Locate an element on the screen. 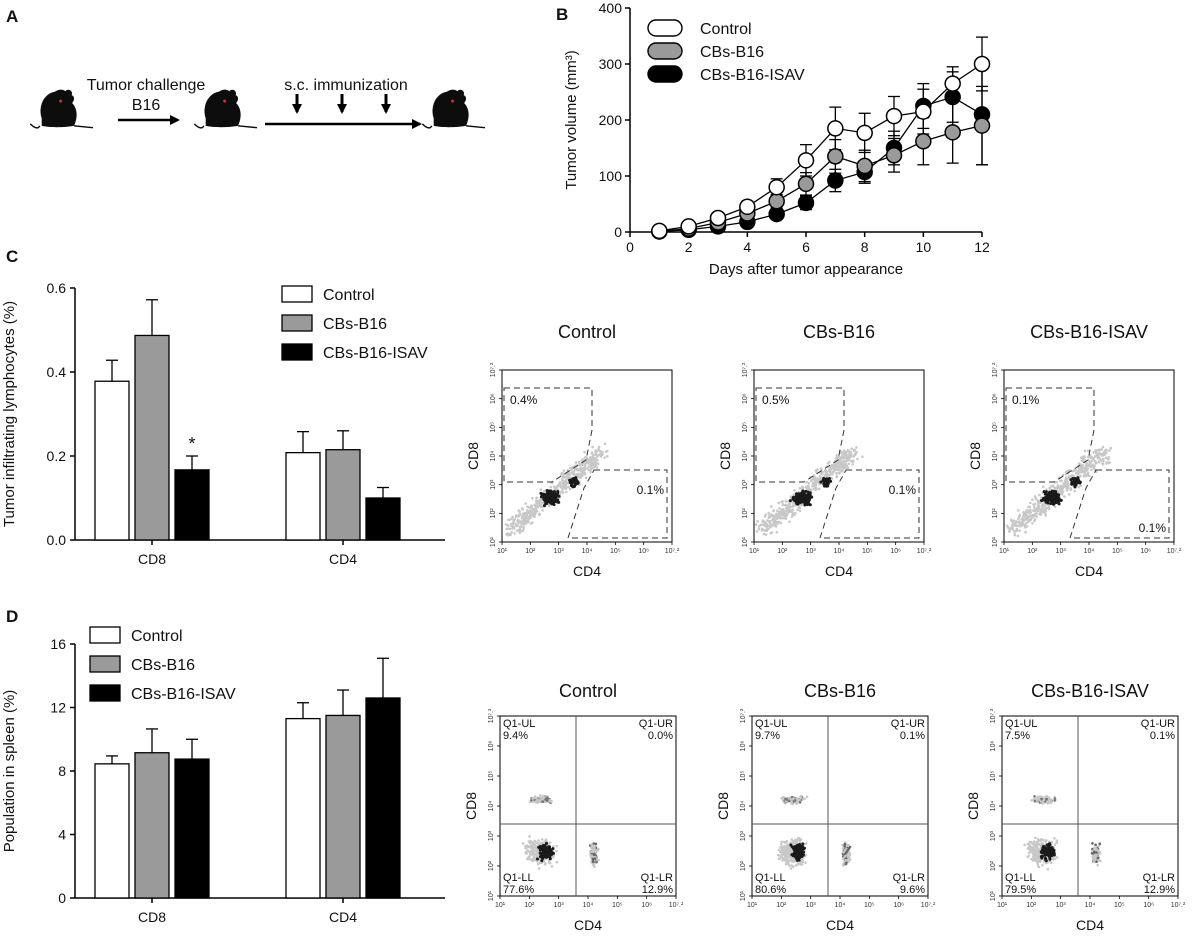 The height and width of the screenshot is (938, 1192). x-tick-label: CD4 is located at coordinates (343, 559).